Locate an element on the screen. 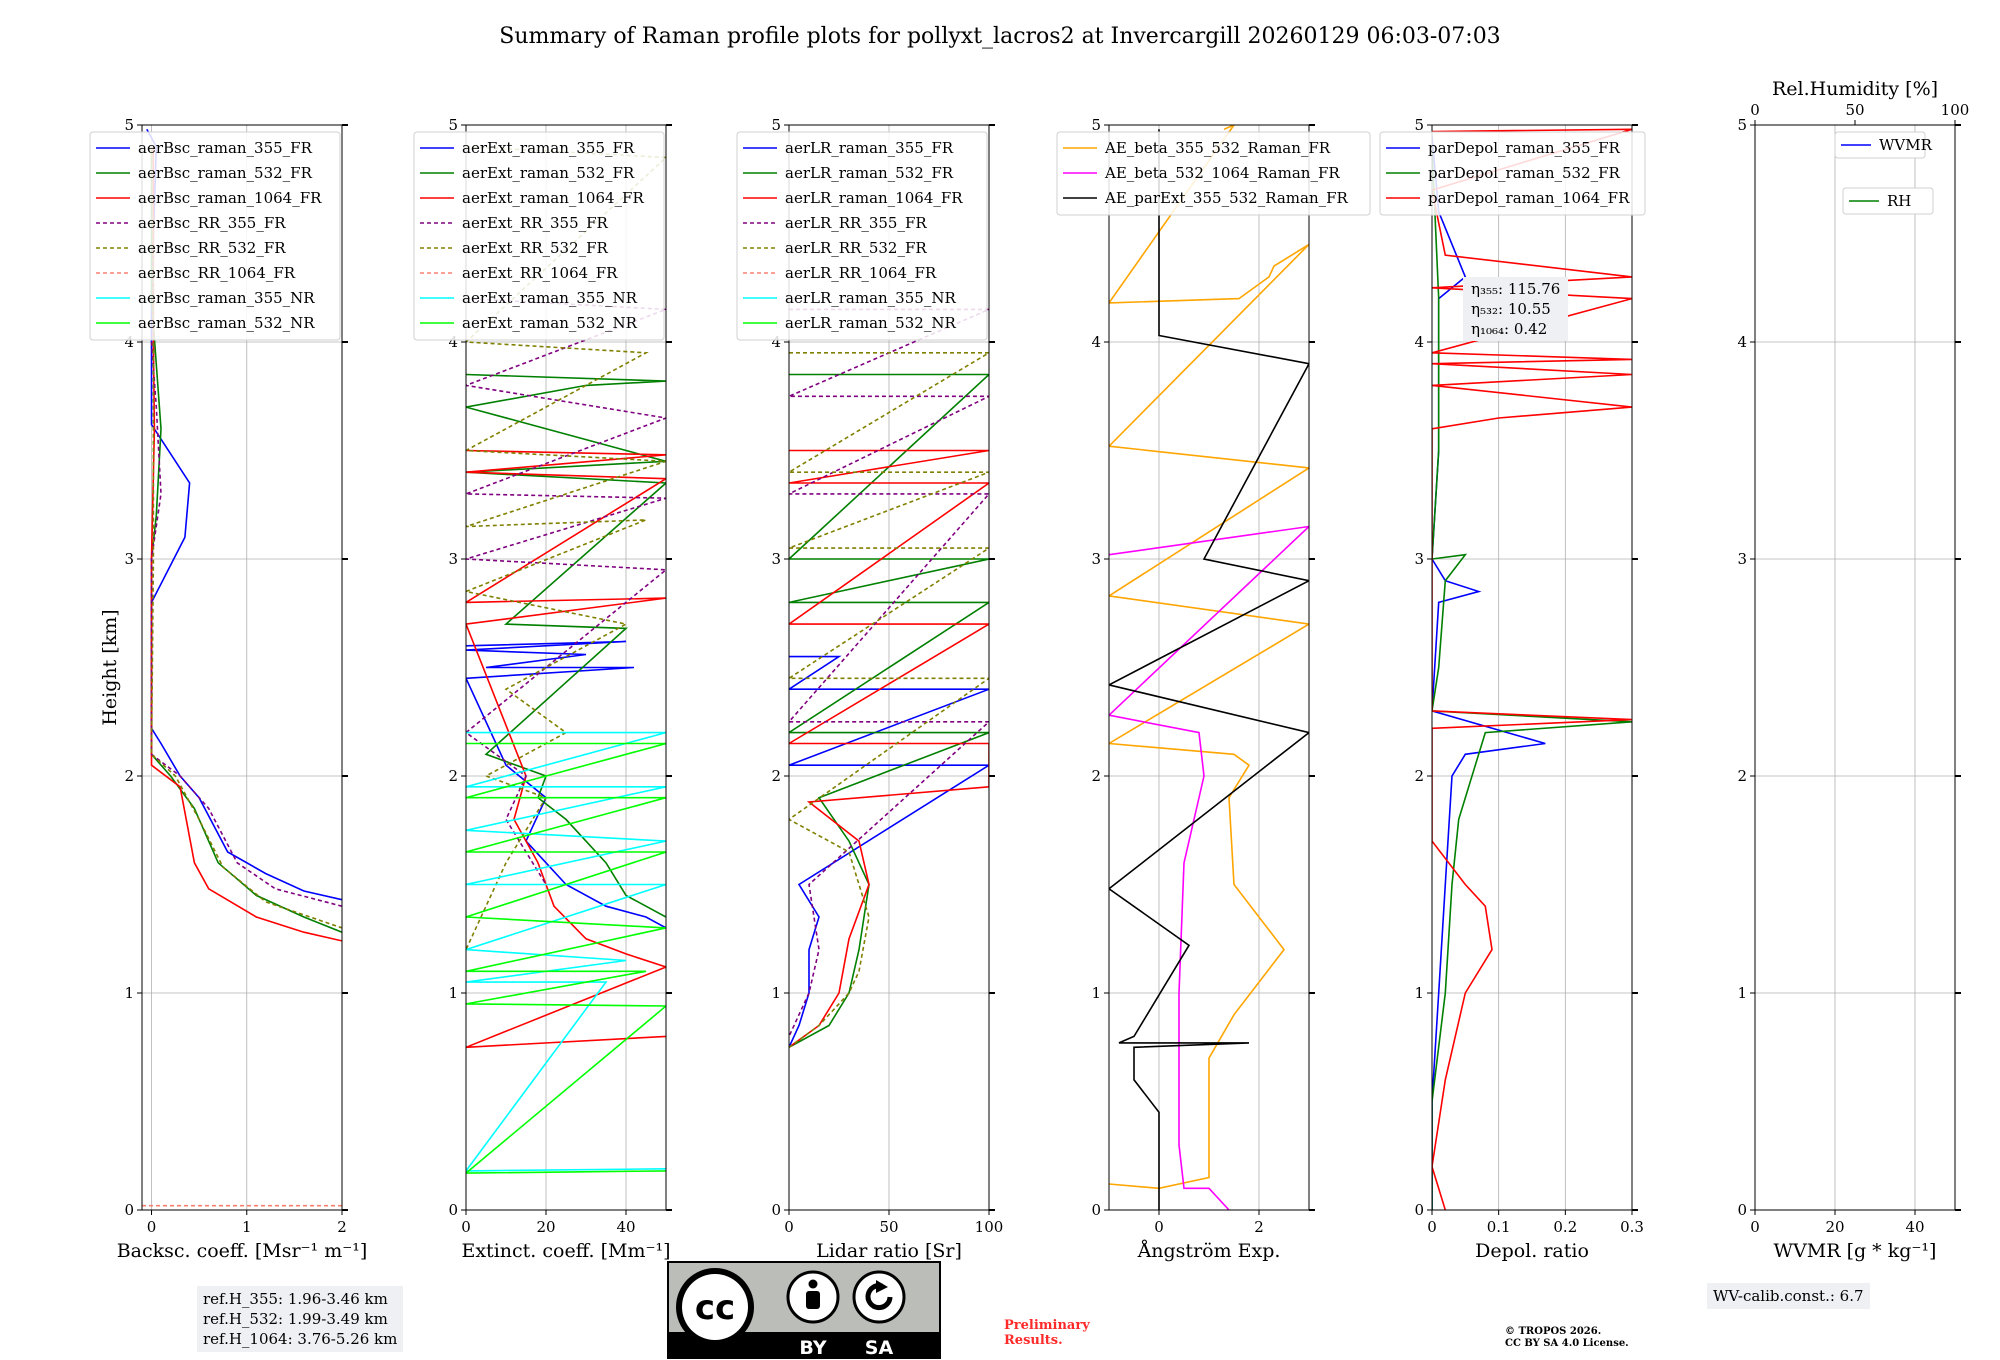 Image resolution: width=2000 pixels, height=1360 pixels. legend-label: parDepol_raman_1064_FR is located at coordinates (1529, 198).